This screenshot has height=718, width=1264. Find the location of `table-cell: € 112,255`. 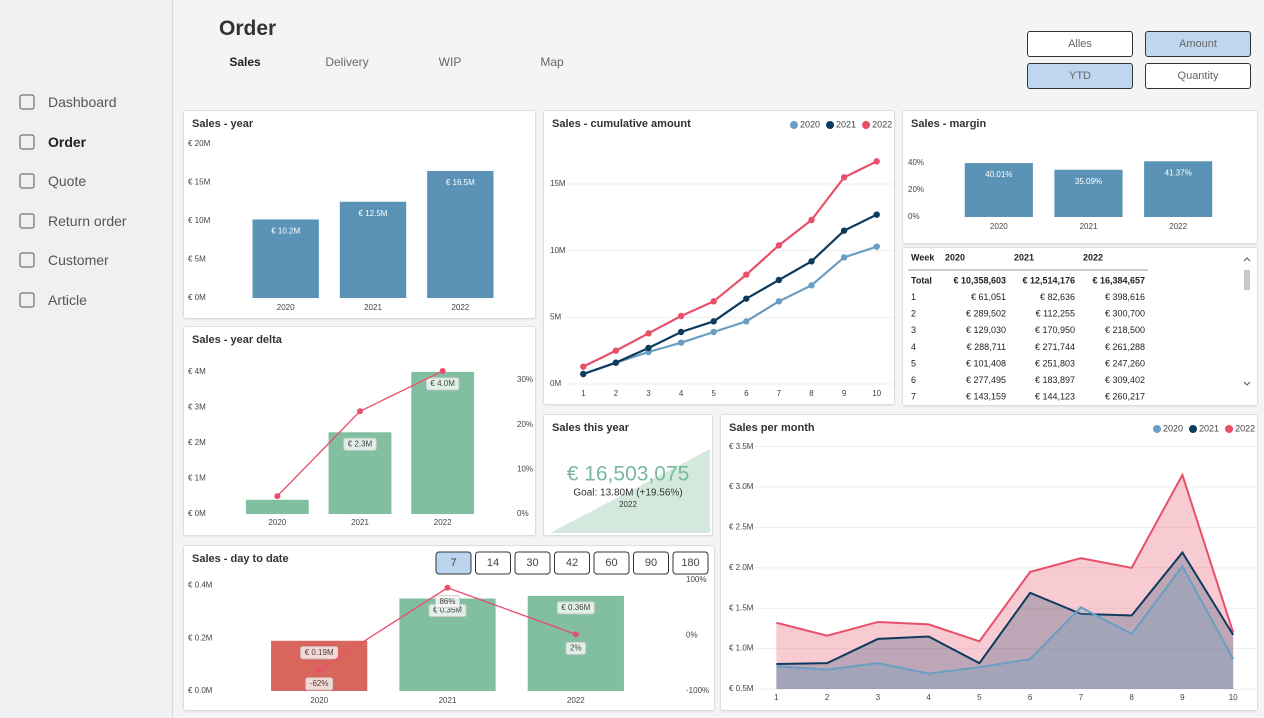

table-cell: € 112,255 is located at coordinates (1055, 314).